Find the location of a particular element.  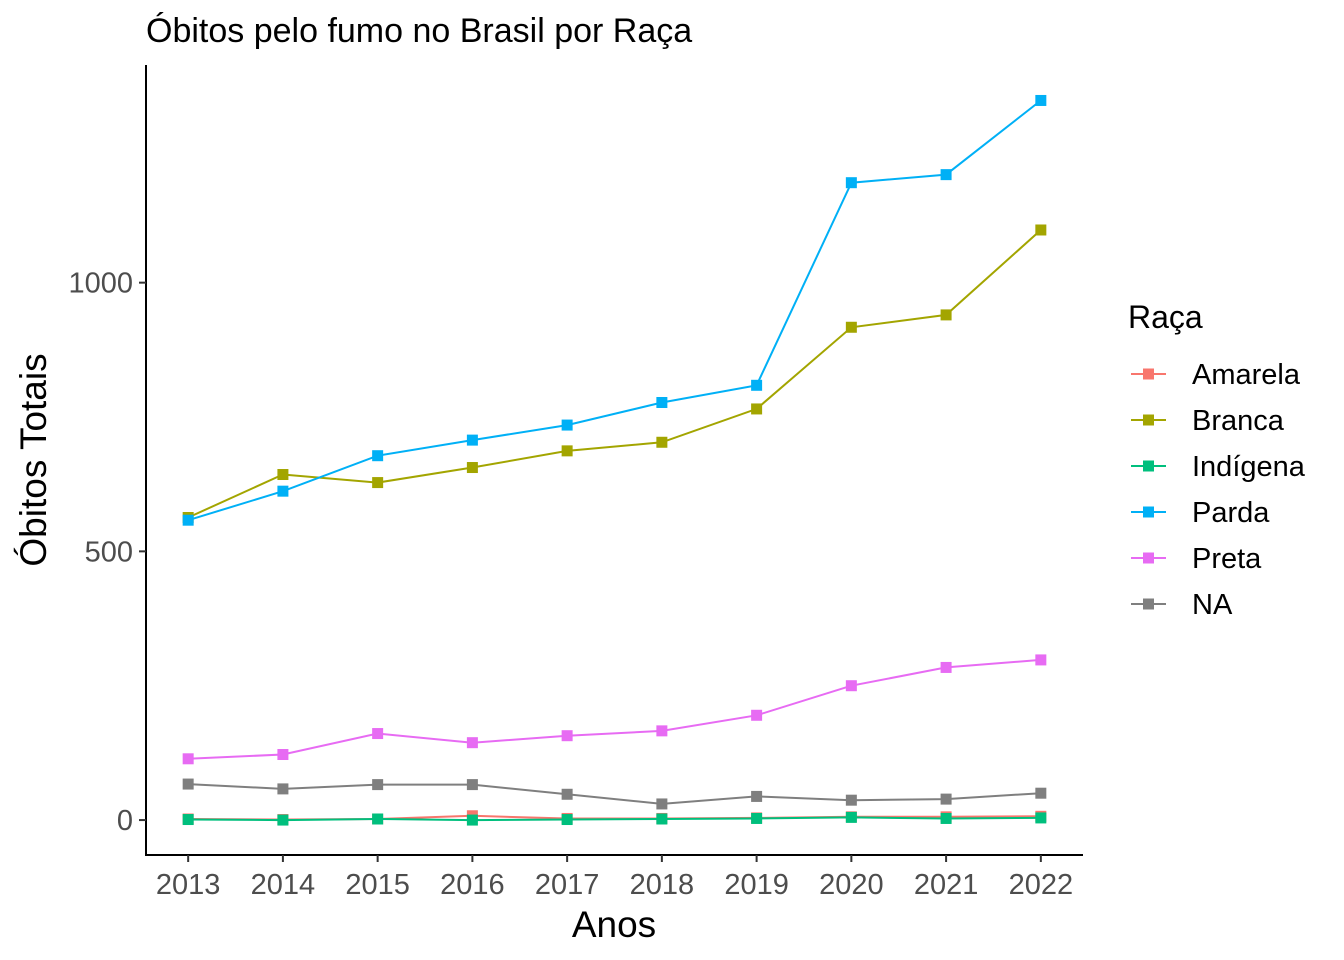

y-tick-label: 1000 is located at coordinates (100, 284).